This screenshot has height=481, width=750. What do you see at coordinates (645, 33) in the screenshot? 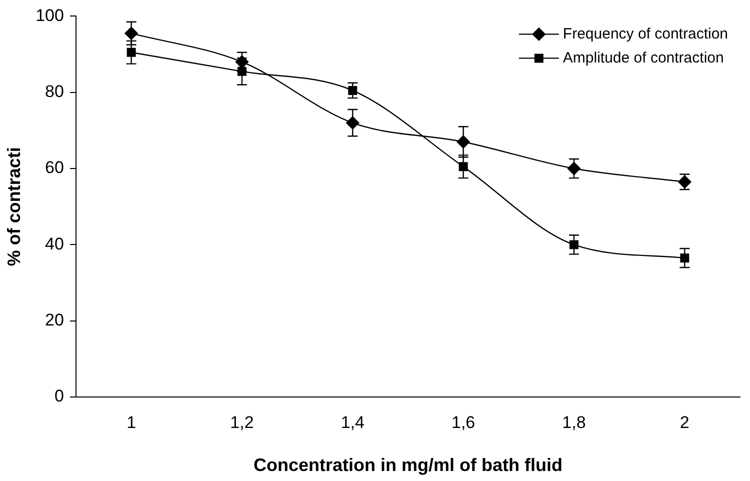
I see `legend-label: Frequency of contraction` at bounding box center [645, 33].